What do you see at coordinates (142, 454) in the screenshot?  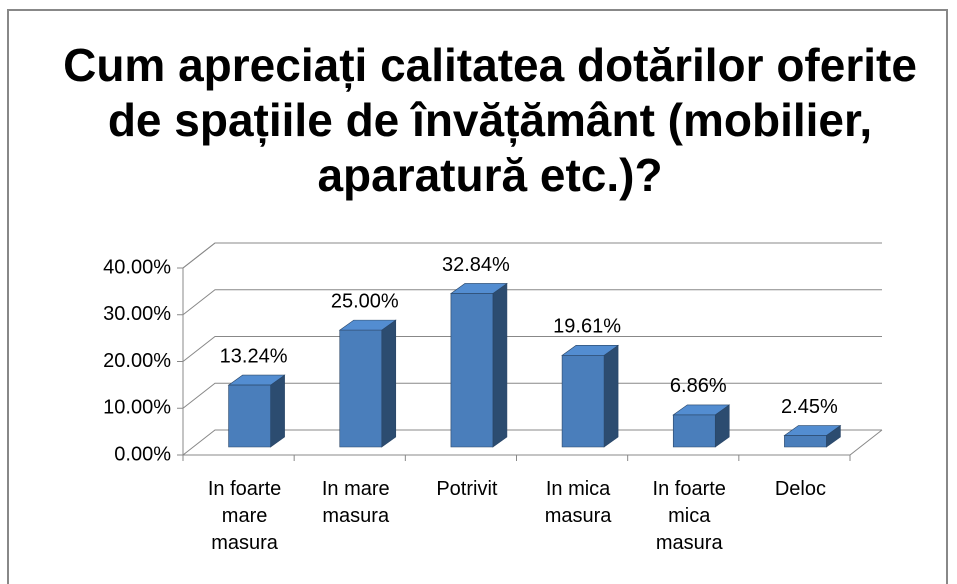 I see `y-tick-label: 0.00%` at bounding box center [142, 454].